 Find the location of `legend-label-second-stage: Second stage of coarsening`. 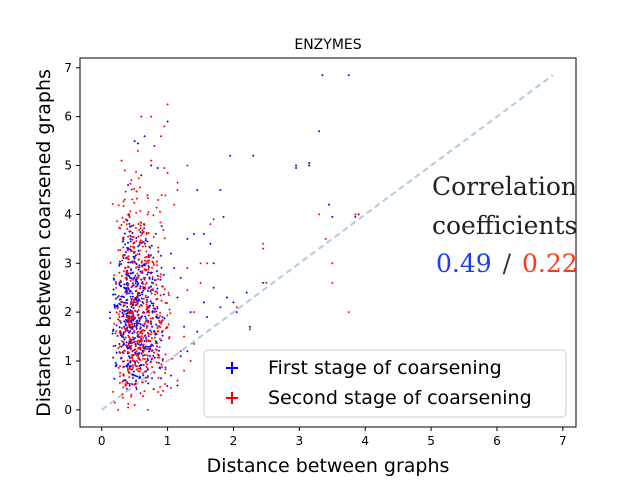

legend-label-second-stage: Second stage of coarsening is located at coordinates (400, 398).